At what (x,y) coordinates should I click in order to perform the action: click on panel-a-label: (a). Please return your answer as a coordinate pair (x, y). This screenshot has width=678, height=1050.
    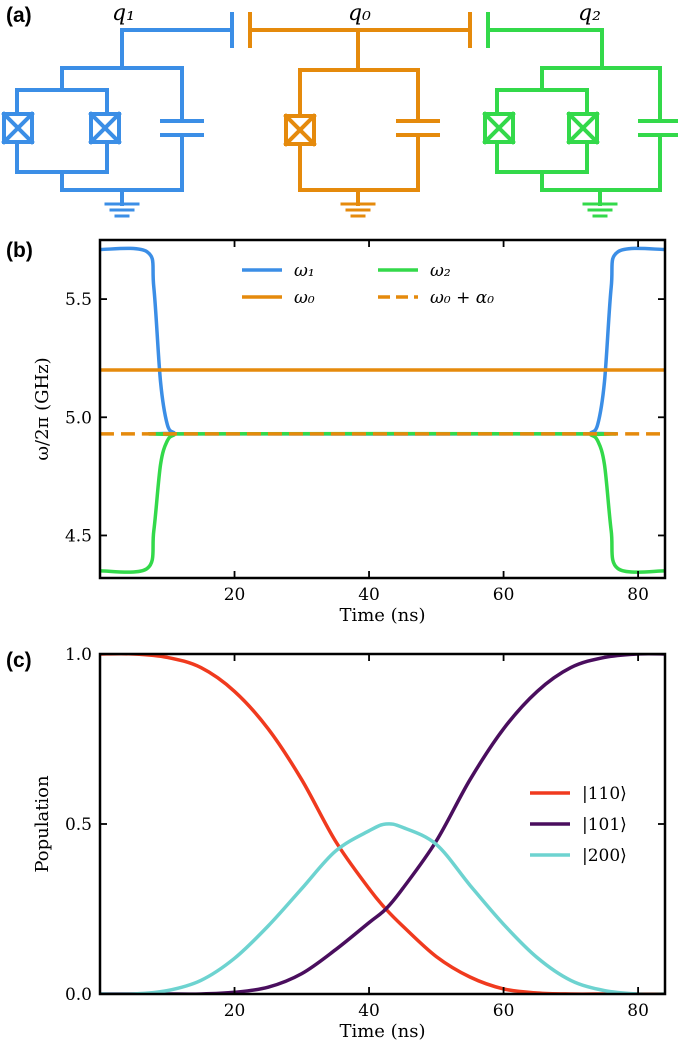
    Looking at the image, I should click on (19, 15).